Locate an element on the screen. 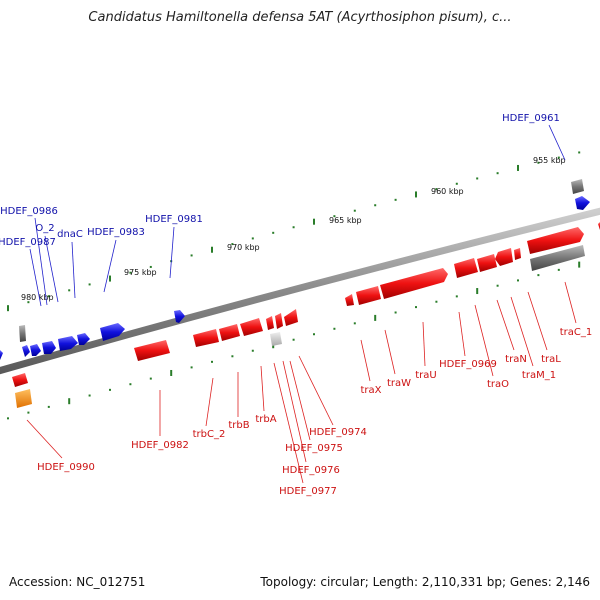 The width and height of the screenshot is (600, 600). gene-label: trbB is located at coordinates (238, 425).